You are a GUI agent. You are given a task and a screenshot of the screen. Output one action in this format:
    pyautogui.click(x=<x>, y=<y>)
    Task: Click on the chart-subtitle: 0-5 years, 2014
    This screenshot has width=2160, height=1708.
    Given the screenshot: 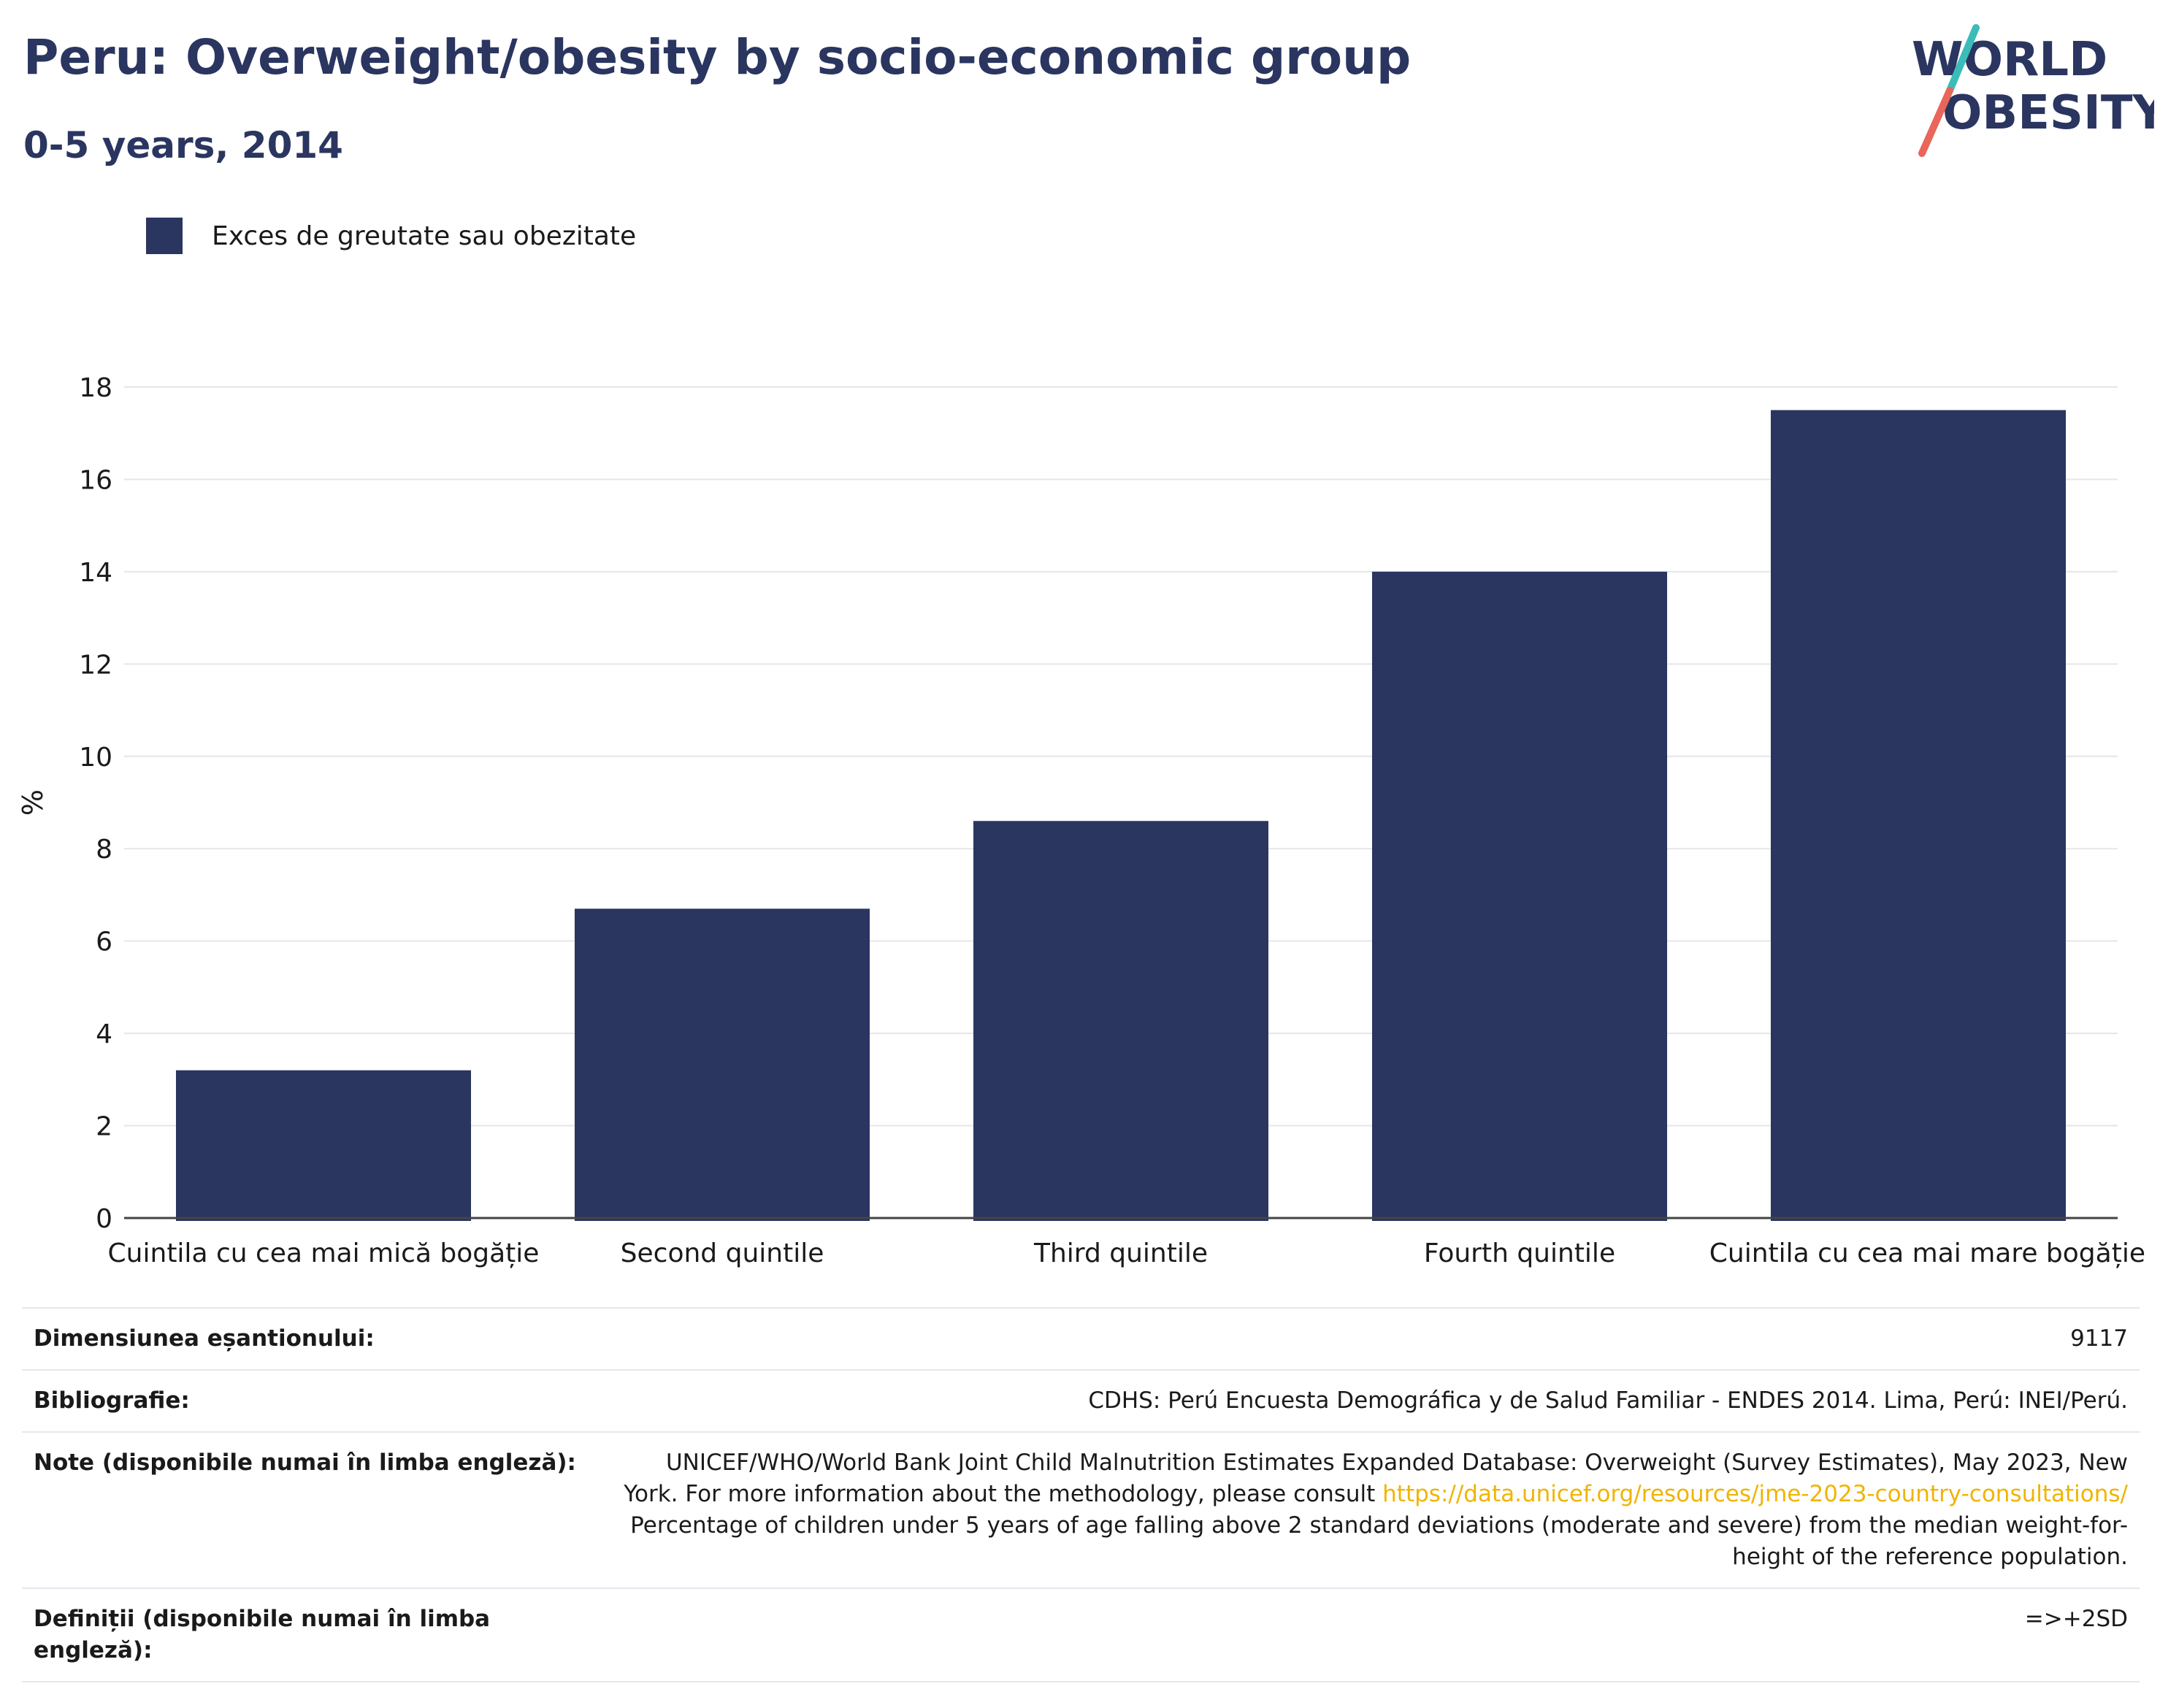 What is the action you would take?
    pyautogui.click(x=183, y=145)
    